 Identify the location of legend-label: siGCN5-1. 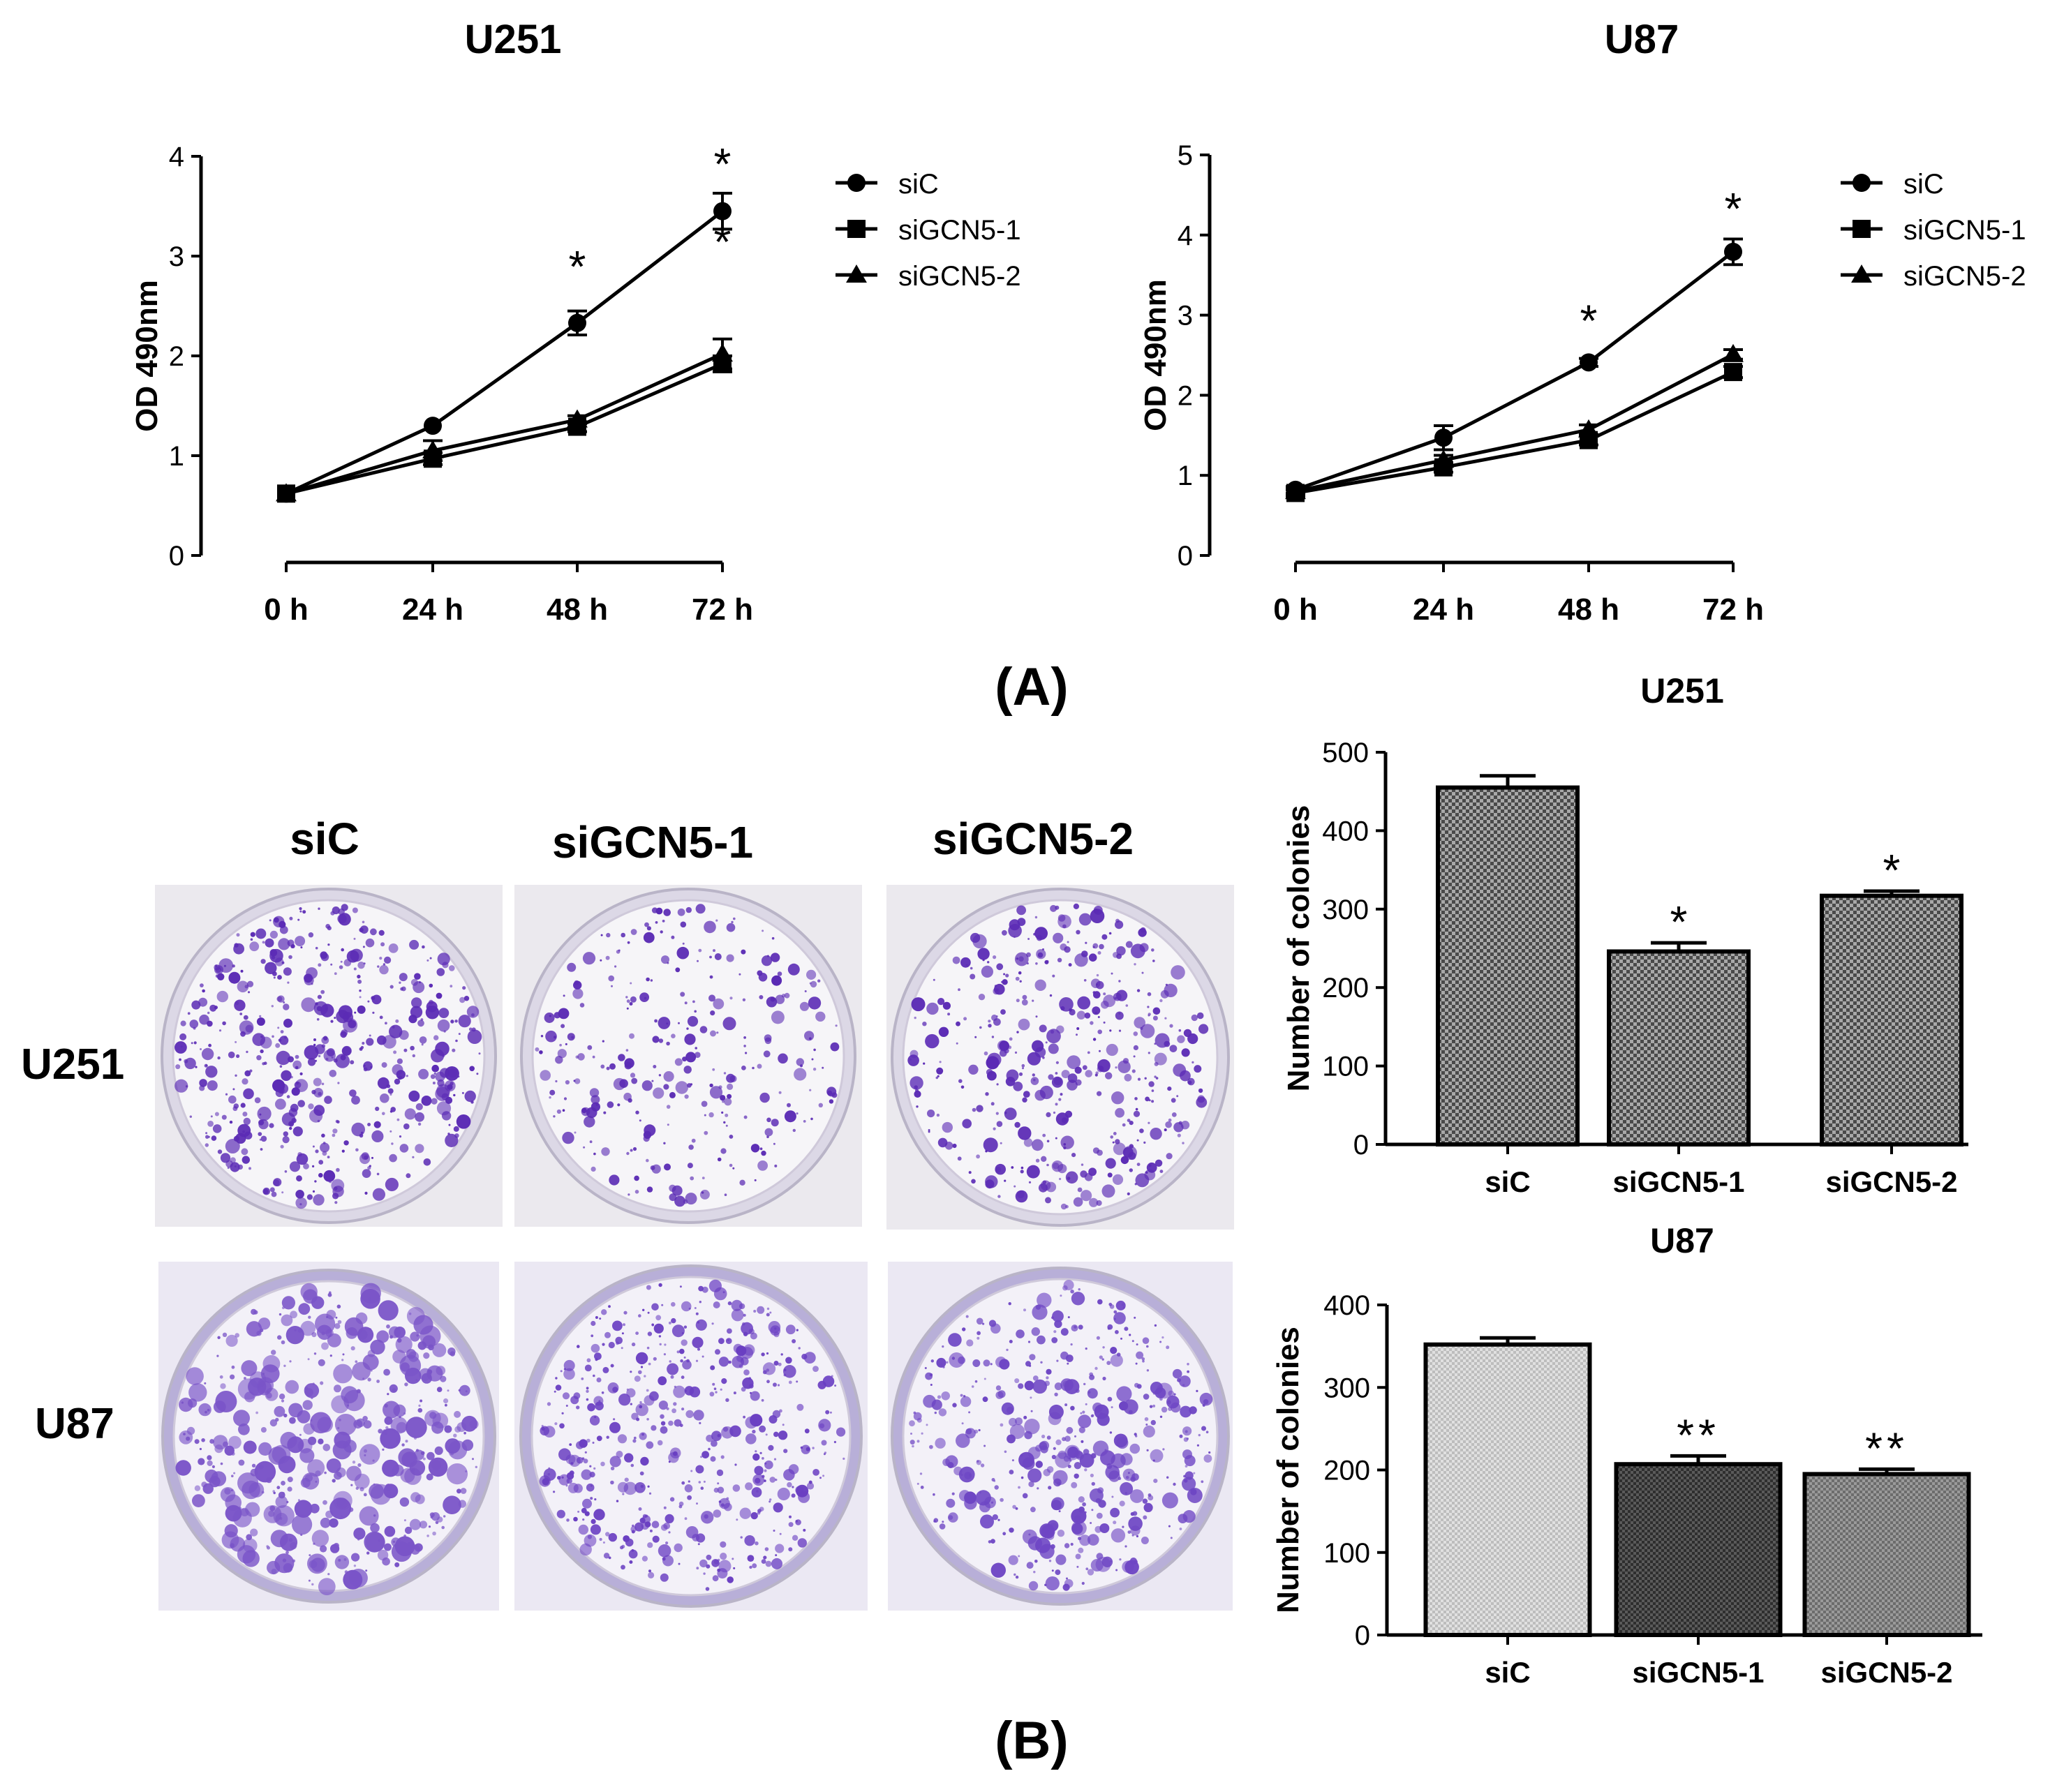
(1964, 230).